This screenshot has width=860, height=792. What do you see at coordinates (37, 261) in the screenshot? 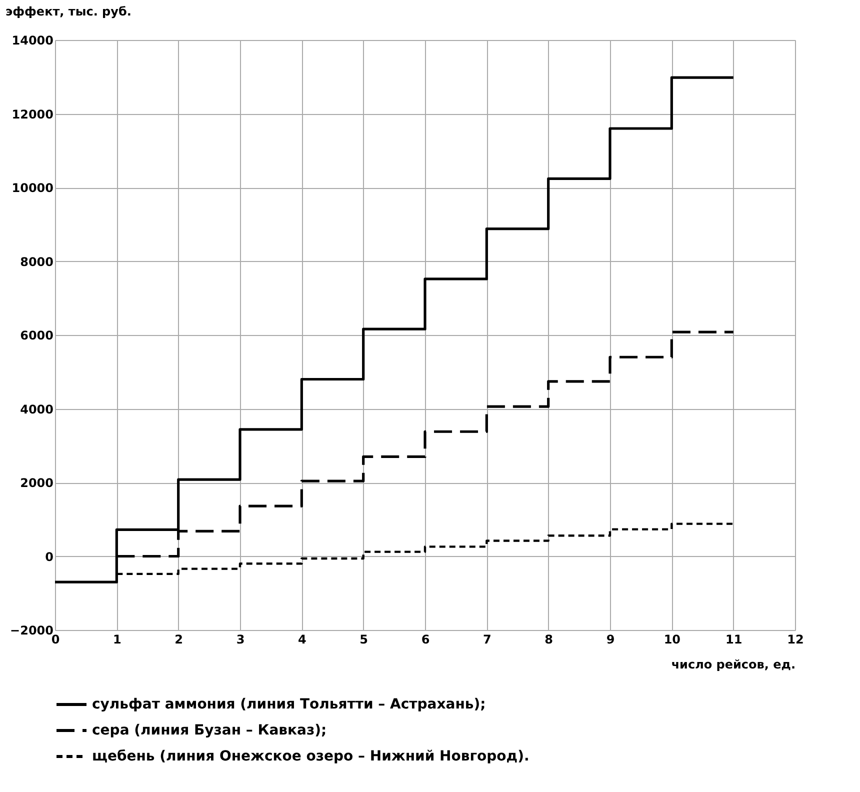
I see `y-tick-label: 8000` at bounding box center [37, 261].